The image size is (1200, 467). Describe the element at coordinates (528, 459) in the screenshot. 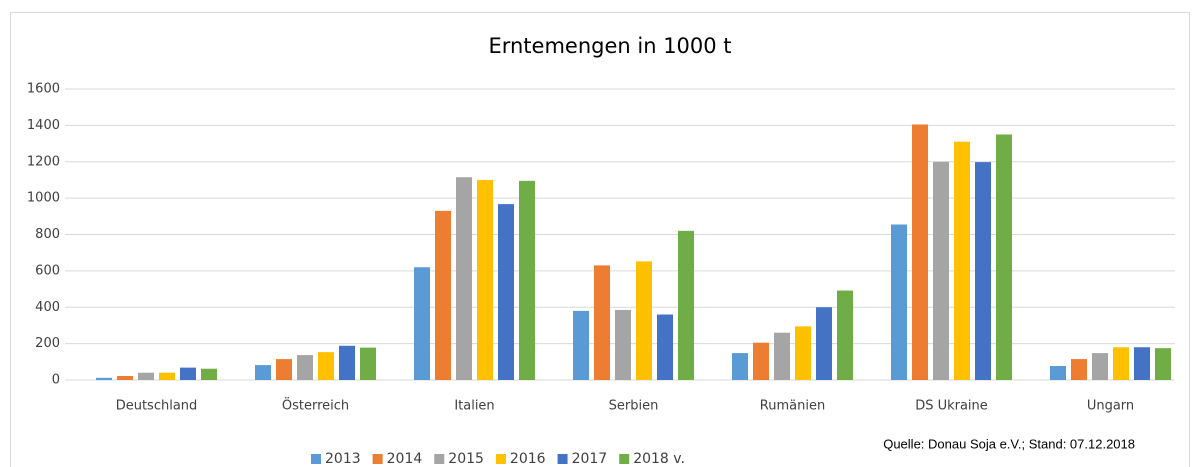

I see `legend-label: 2016` at that location.